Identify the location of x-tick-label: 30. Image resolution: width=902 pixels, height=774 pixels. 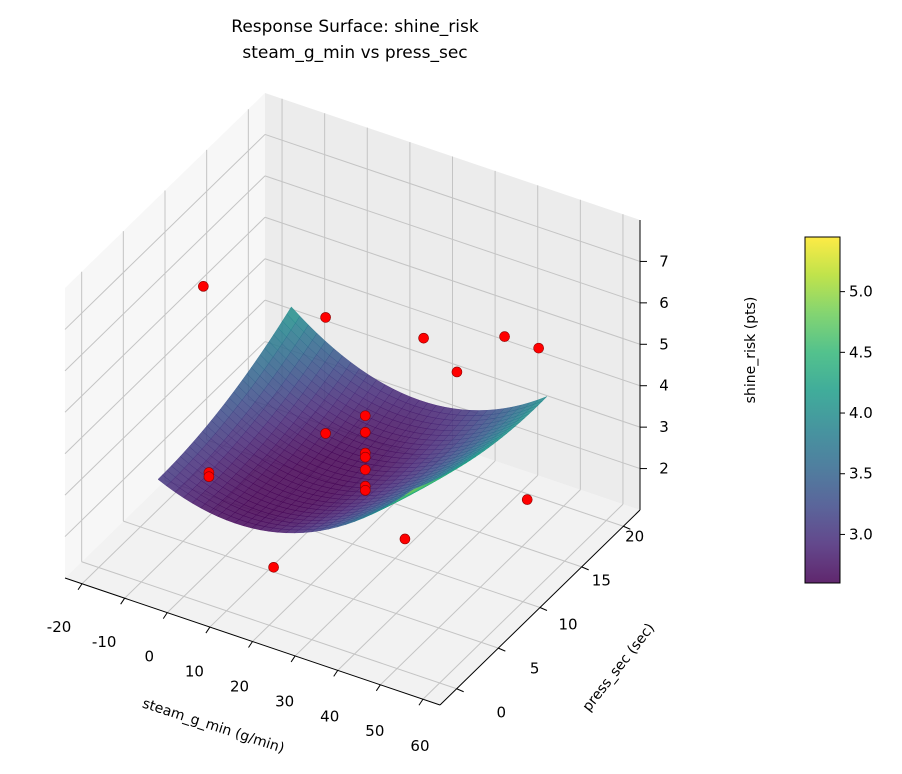
(284, 701).